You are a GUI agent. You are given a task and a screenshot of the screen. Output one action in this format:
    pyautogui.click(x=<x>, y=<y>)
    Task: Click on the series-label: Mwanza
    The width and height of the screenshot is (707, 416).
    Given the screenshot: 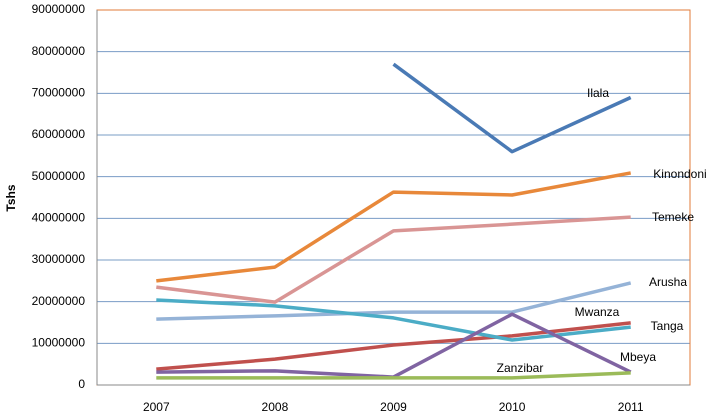 What is the action you would take?
    pyautogui.click(x=597, y=312)
    